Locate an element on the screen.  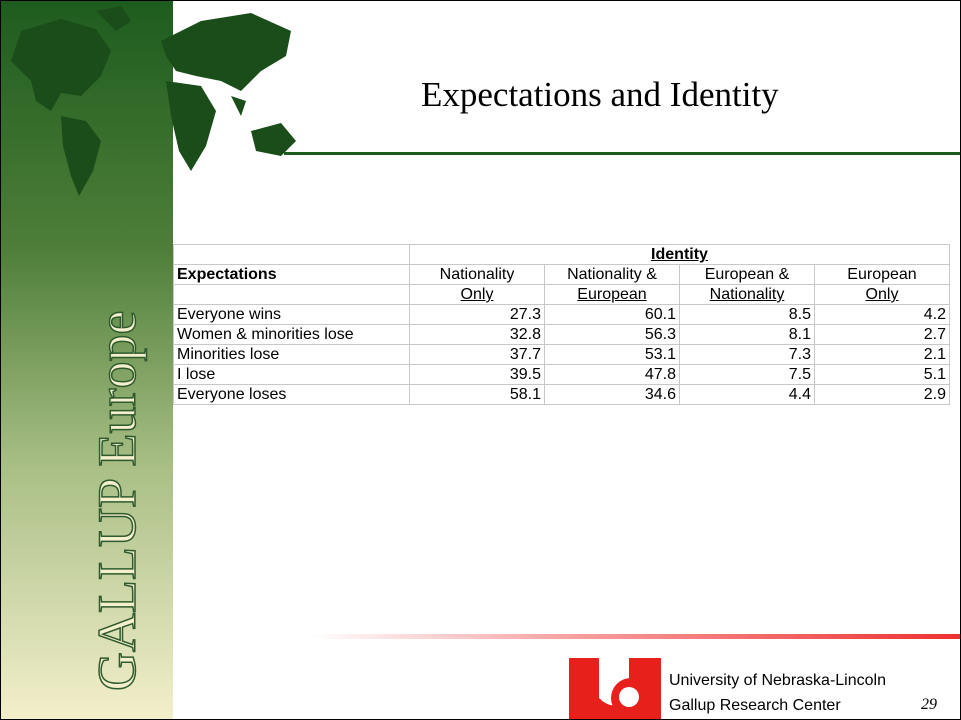
table-row: Everyone loses 58.1 34.6 4.4 2.9 is located at coordinates (561, 394).